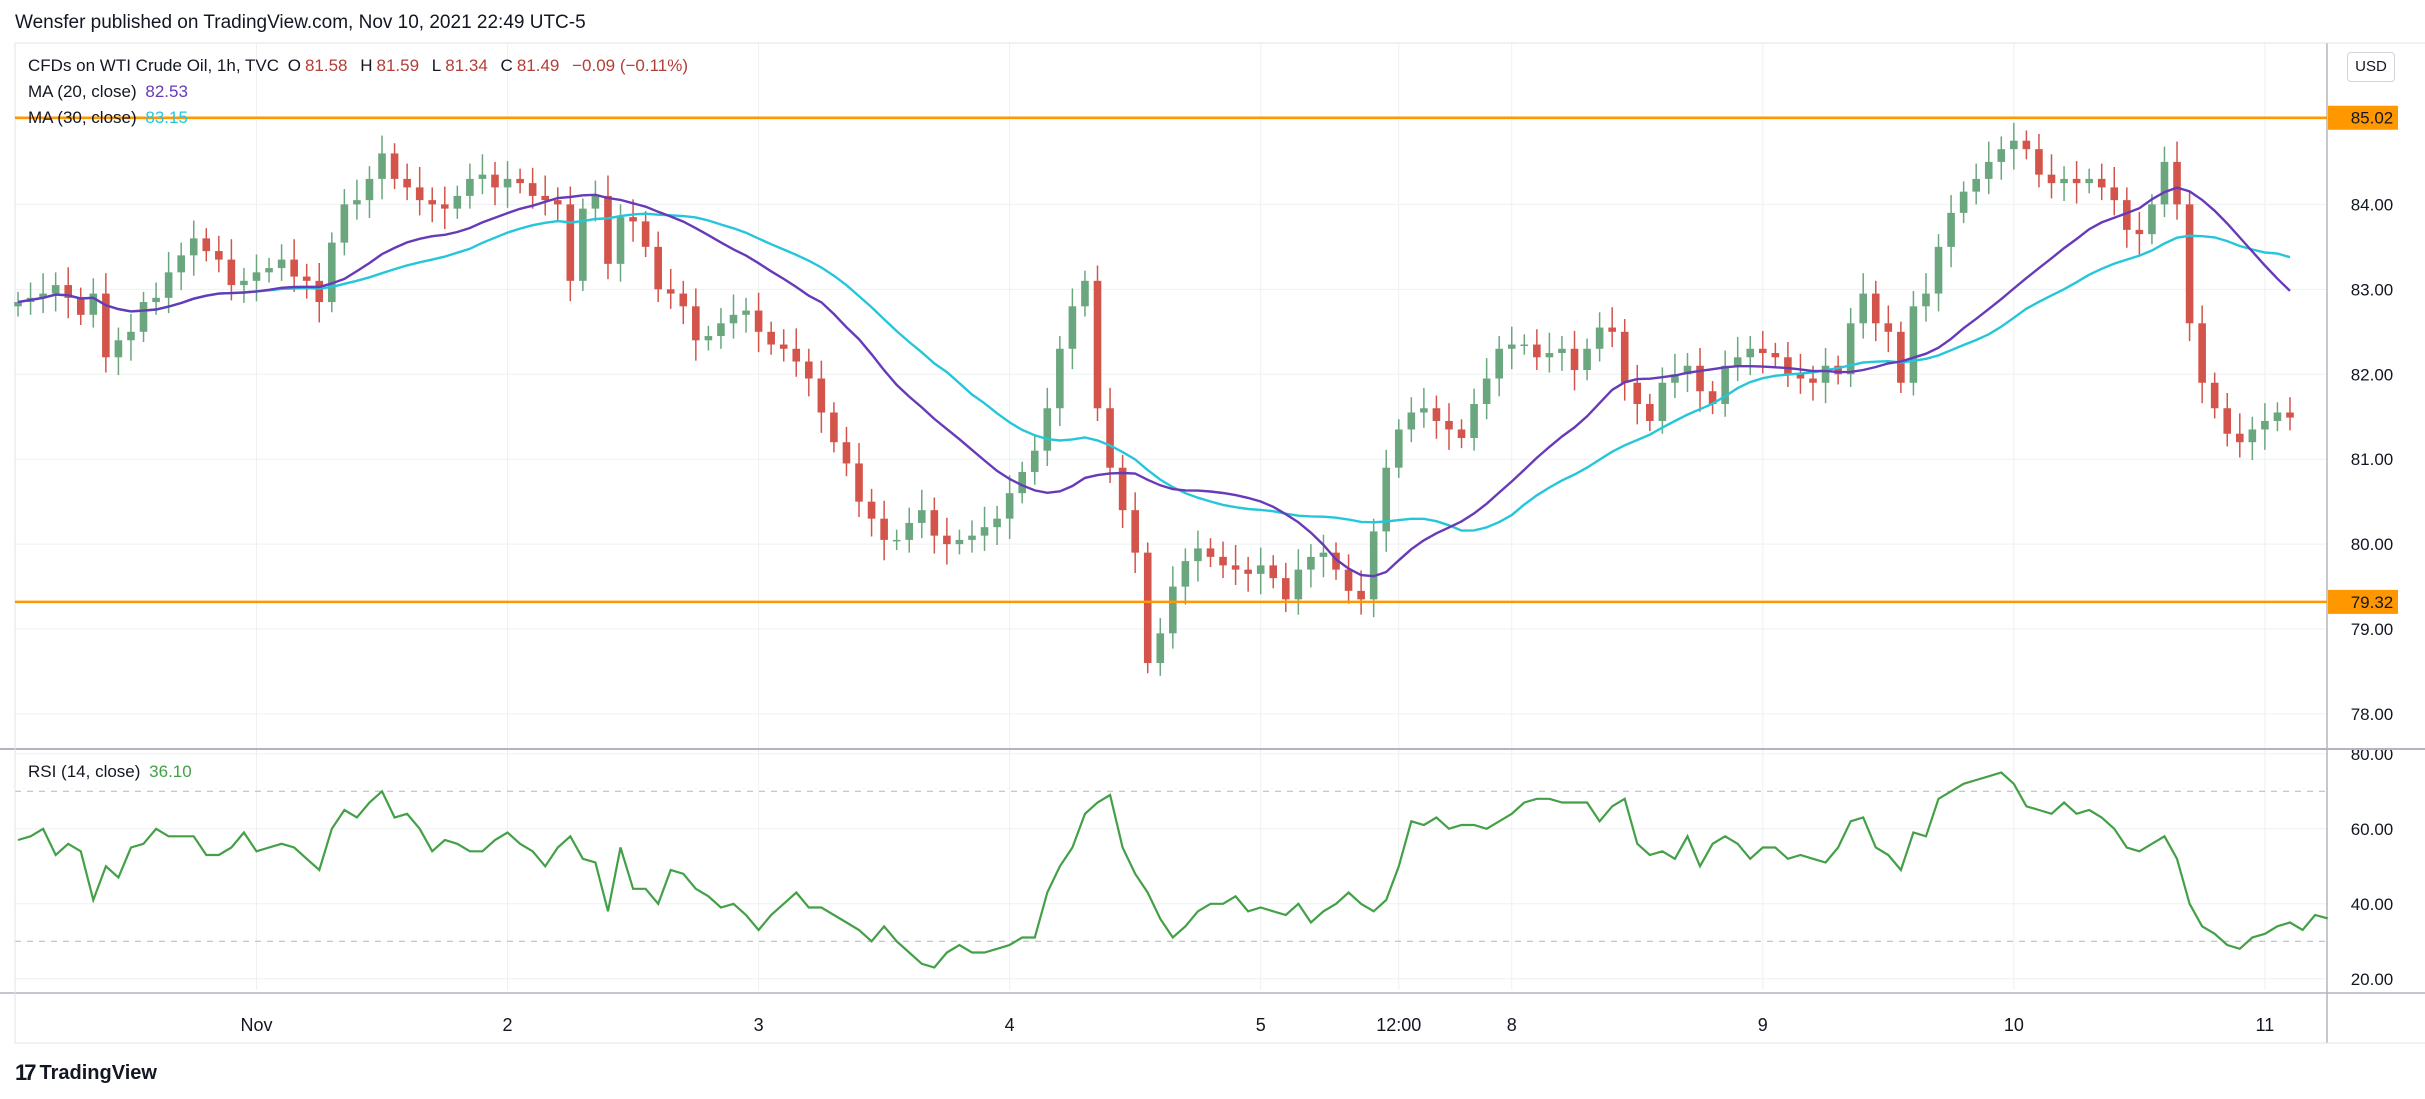 Image resolution: width=2425 pixels, height=1099 pixels. I want to click on ma20-value: 82.53, so click(166, 91).